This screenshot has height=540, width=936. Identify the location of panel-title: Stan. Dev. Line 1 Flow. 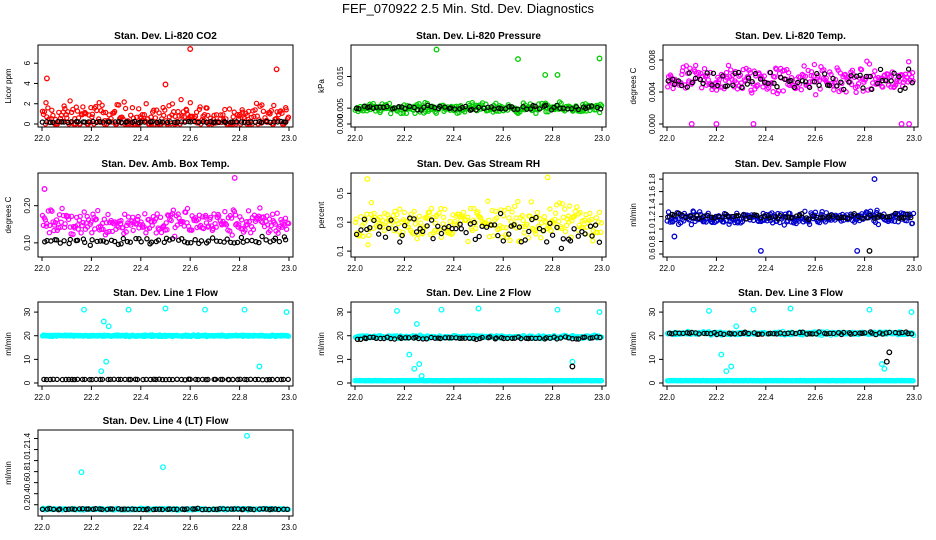
(165, 293).